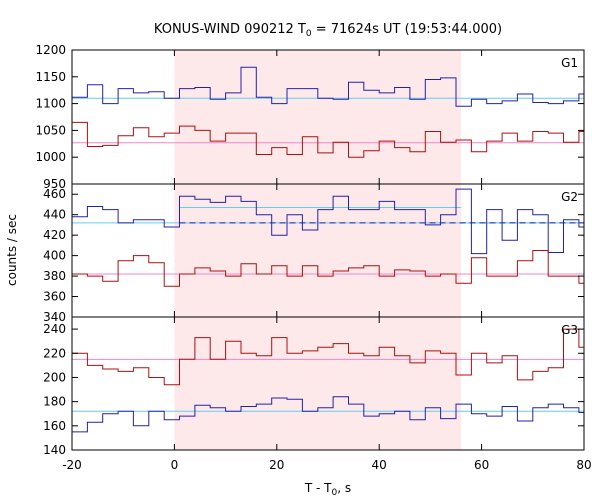 The image size is (600, 504). What do you see at coordinates (54, 194) in the screenshot?
I see `y-tick-label: 460` at bounding box center [54, 194].